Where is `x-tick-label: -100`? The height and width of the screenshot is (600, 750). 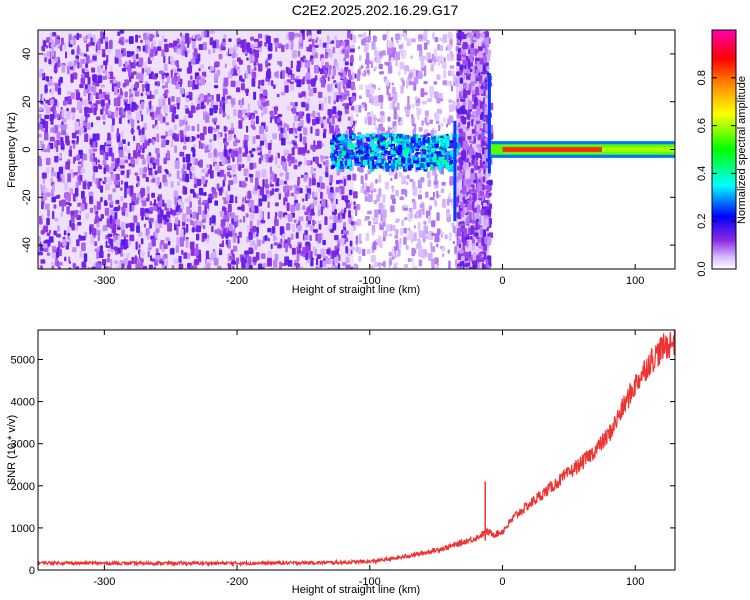 x-tick-label: -100 is located at coordinates (370, 582).